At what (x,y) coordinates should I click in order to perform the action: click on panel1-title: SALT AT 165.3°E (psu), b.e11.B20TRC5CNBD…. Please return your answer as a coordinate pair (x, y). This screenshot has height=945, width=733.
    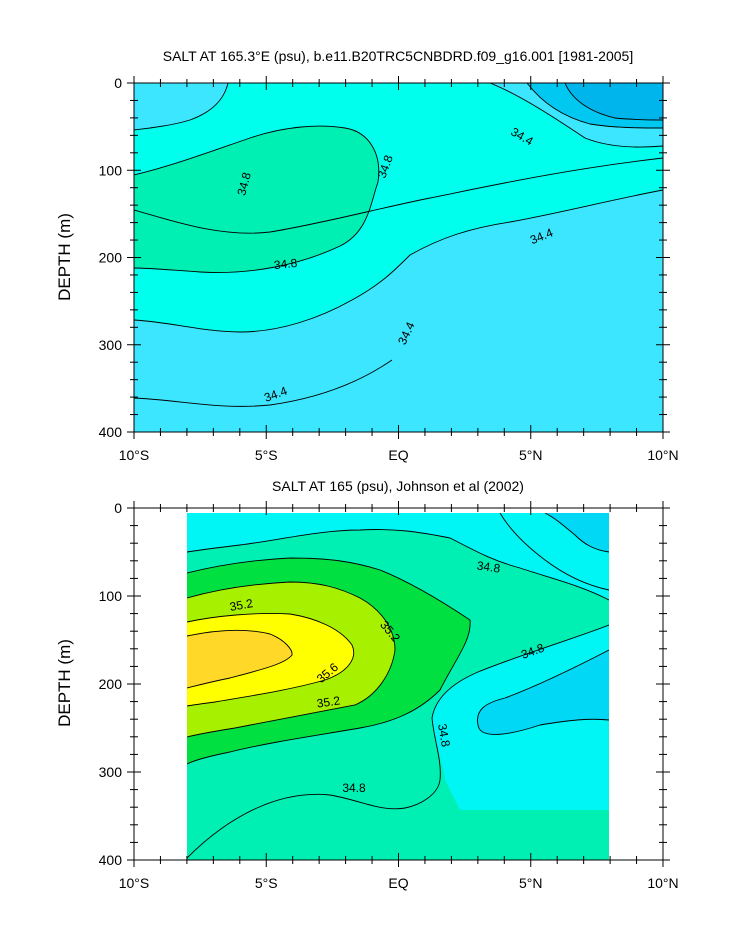
    Looking at the image, I should click on (398, 56).